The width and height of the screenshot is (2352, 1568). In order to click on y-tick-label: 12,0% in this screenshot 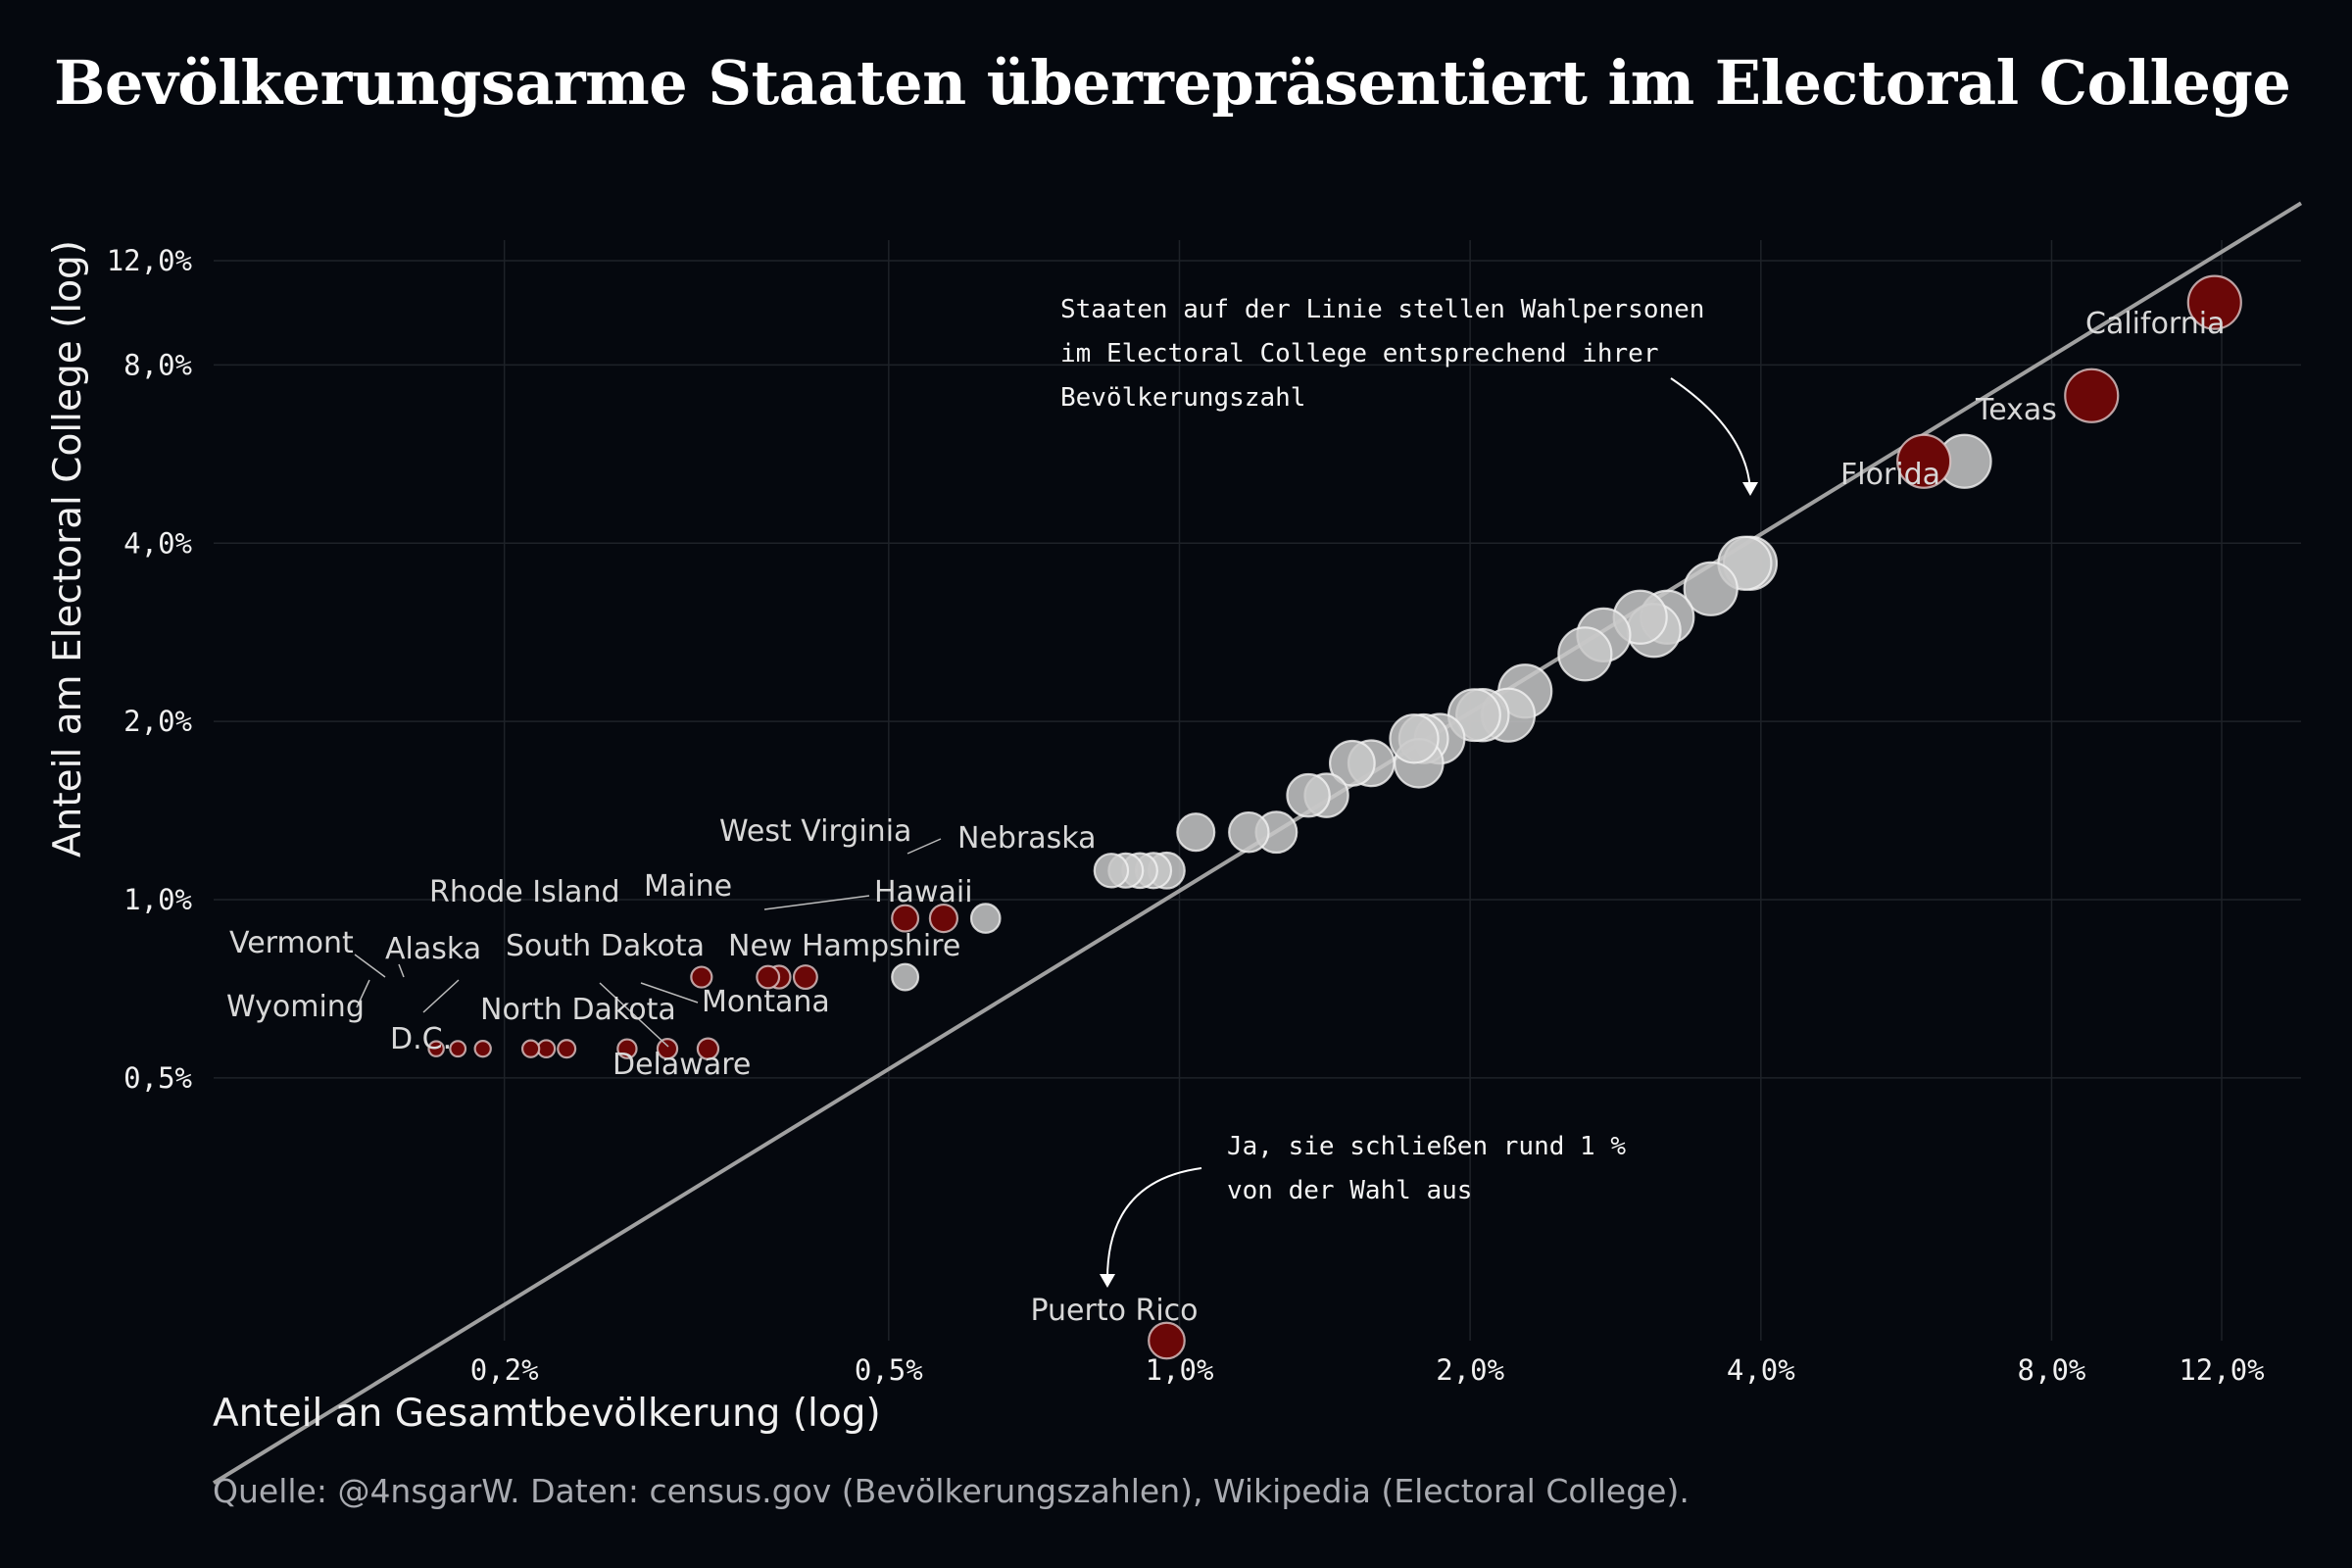, I will do `click(149, 260)`.